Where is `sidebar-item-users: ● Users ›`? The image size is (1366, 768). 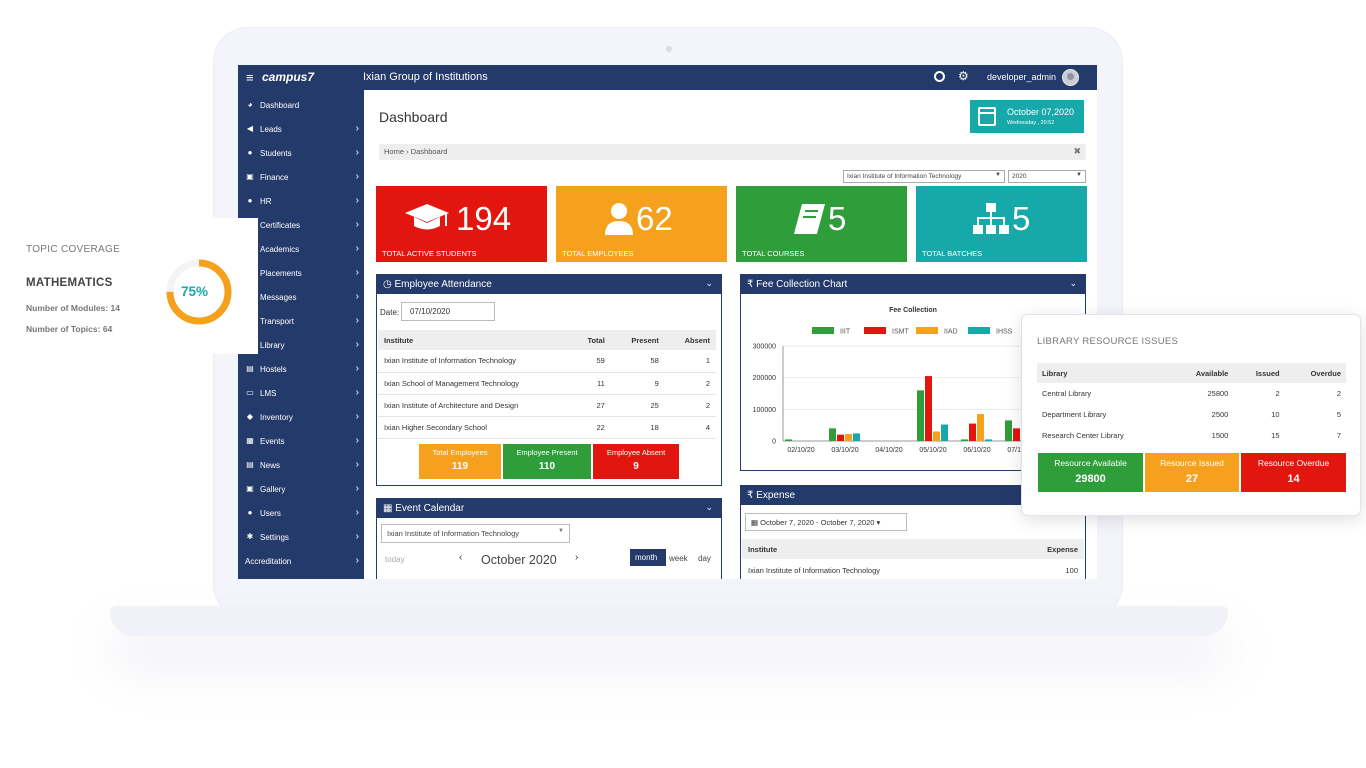
sidebar-item-users: ● Users › is located at coordinates (301, 513).